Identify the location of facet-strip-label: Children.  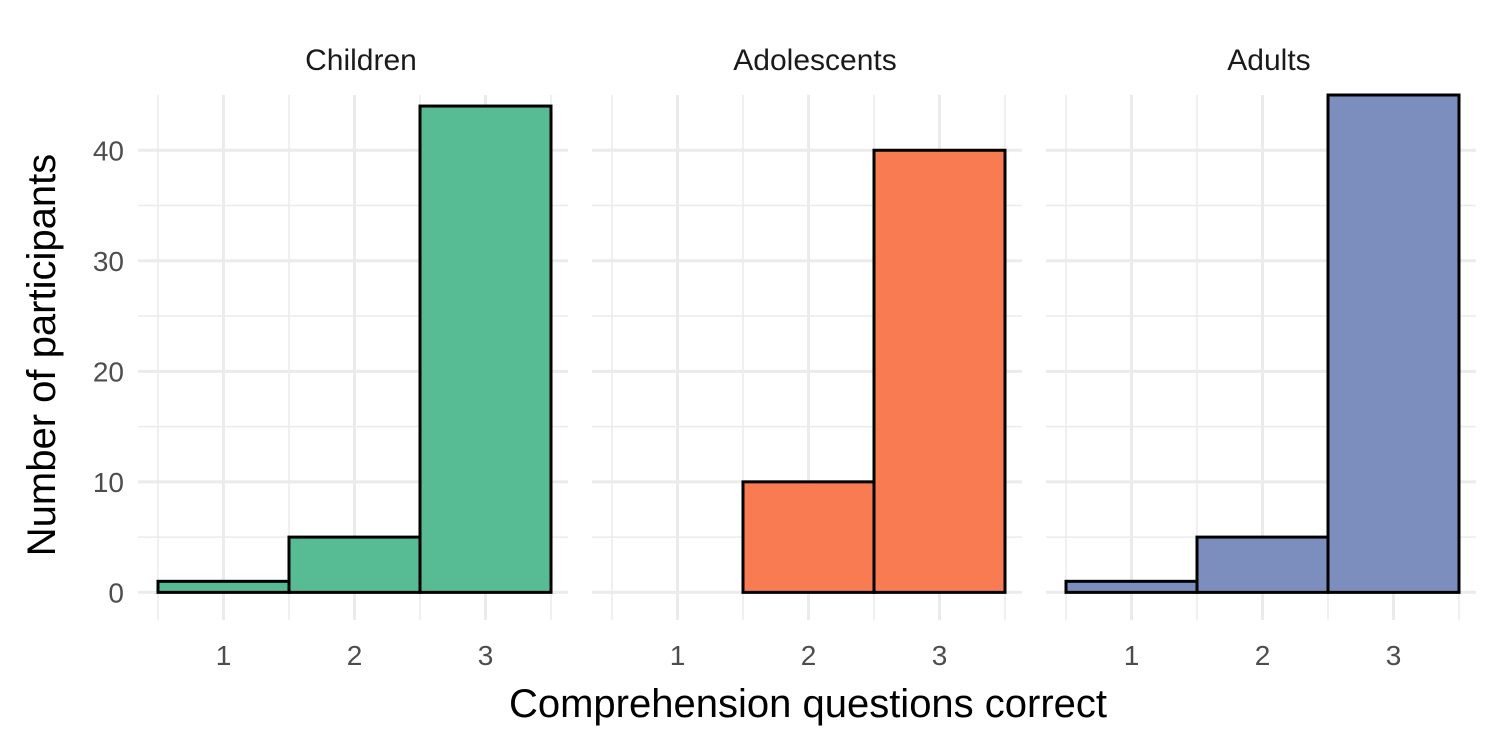
(361, 60).